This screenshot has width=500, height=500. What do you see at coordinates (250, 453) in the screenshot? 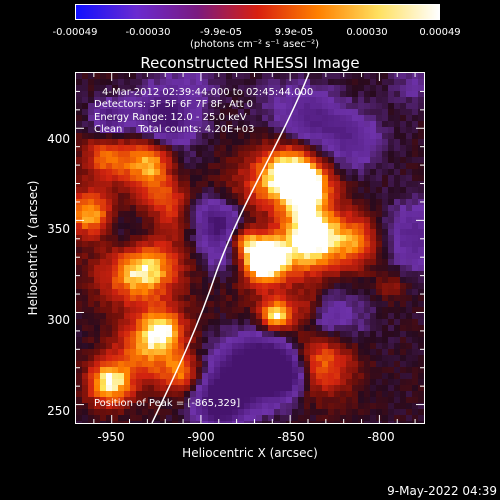
I see `x-axis-label: Heliocentric X (arcsec)` at bounding box center [250, 453].